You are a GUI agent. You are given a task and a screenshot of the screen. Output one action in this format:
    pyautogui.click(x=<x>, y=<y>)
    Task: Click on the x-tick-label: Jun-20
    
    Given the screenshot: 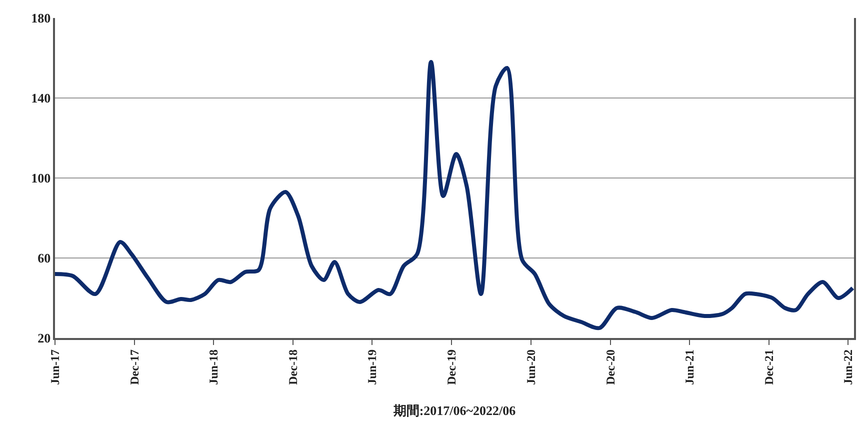 What is the action you would take?
    pyautogui.click(x=531, y=367)
    